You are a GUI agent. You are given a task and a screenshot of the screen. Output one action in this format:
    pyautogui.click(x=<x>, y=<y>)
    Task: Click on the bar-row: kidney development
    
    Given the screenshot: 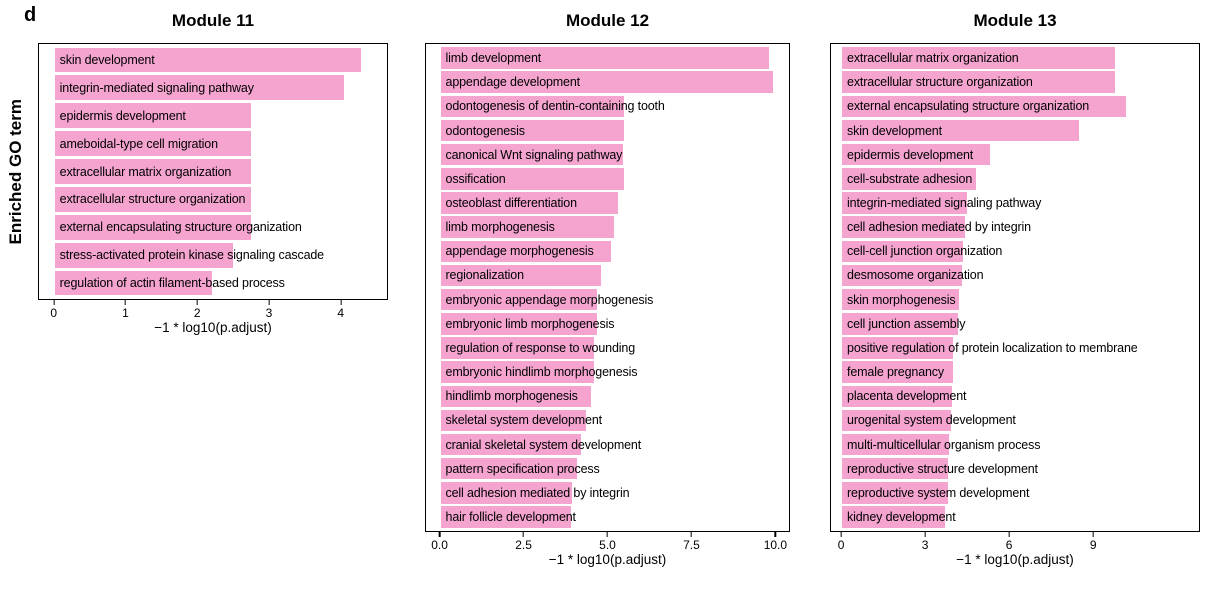 What is the action you would take?
    pyautogui.click(x=1015, y=517)
    